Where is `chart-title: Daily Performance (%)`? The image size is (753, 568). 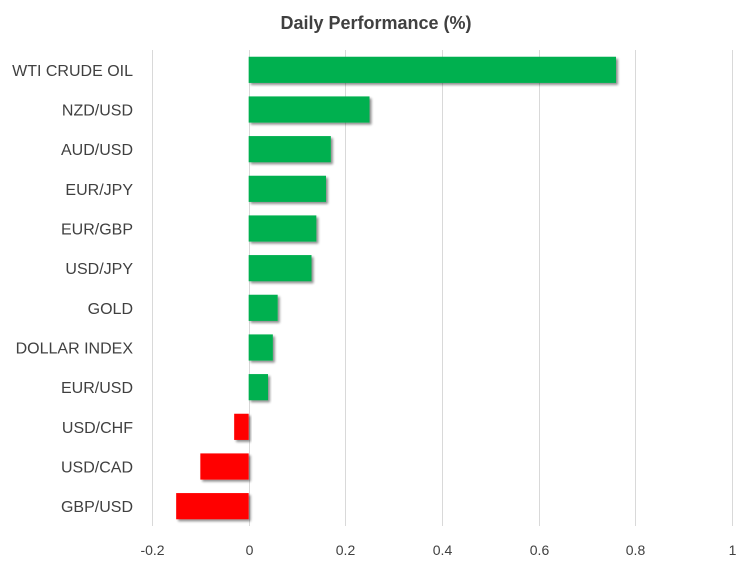 chart-title: Daily Performance (%) is located at coordinates (375, 23).